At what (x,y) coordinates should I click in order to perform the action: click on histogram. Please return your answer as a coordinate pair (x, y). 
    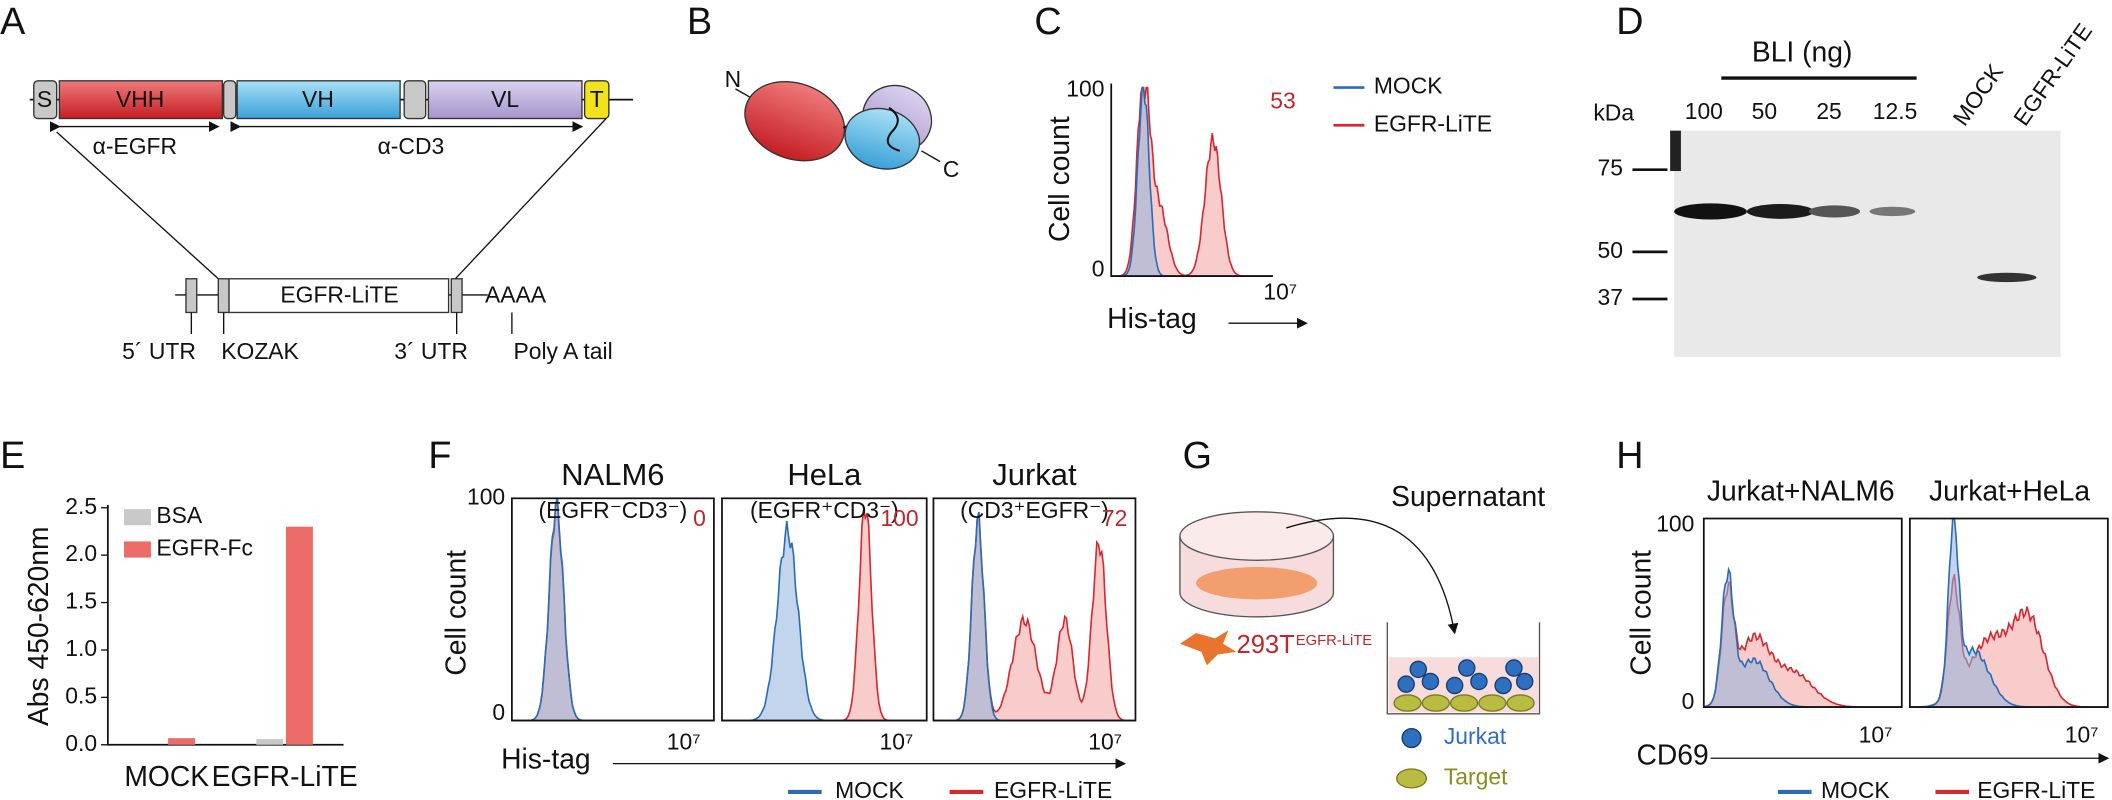
    Looking at the image, I should click on (1192, 181).